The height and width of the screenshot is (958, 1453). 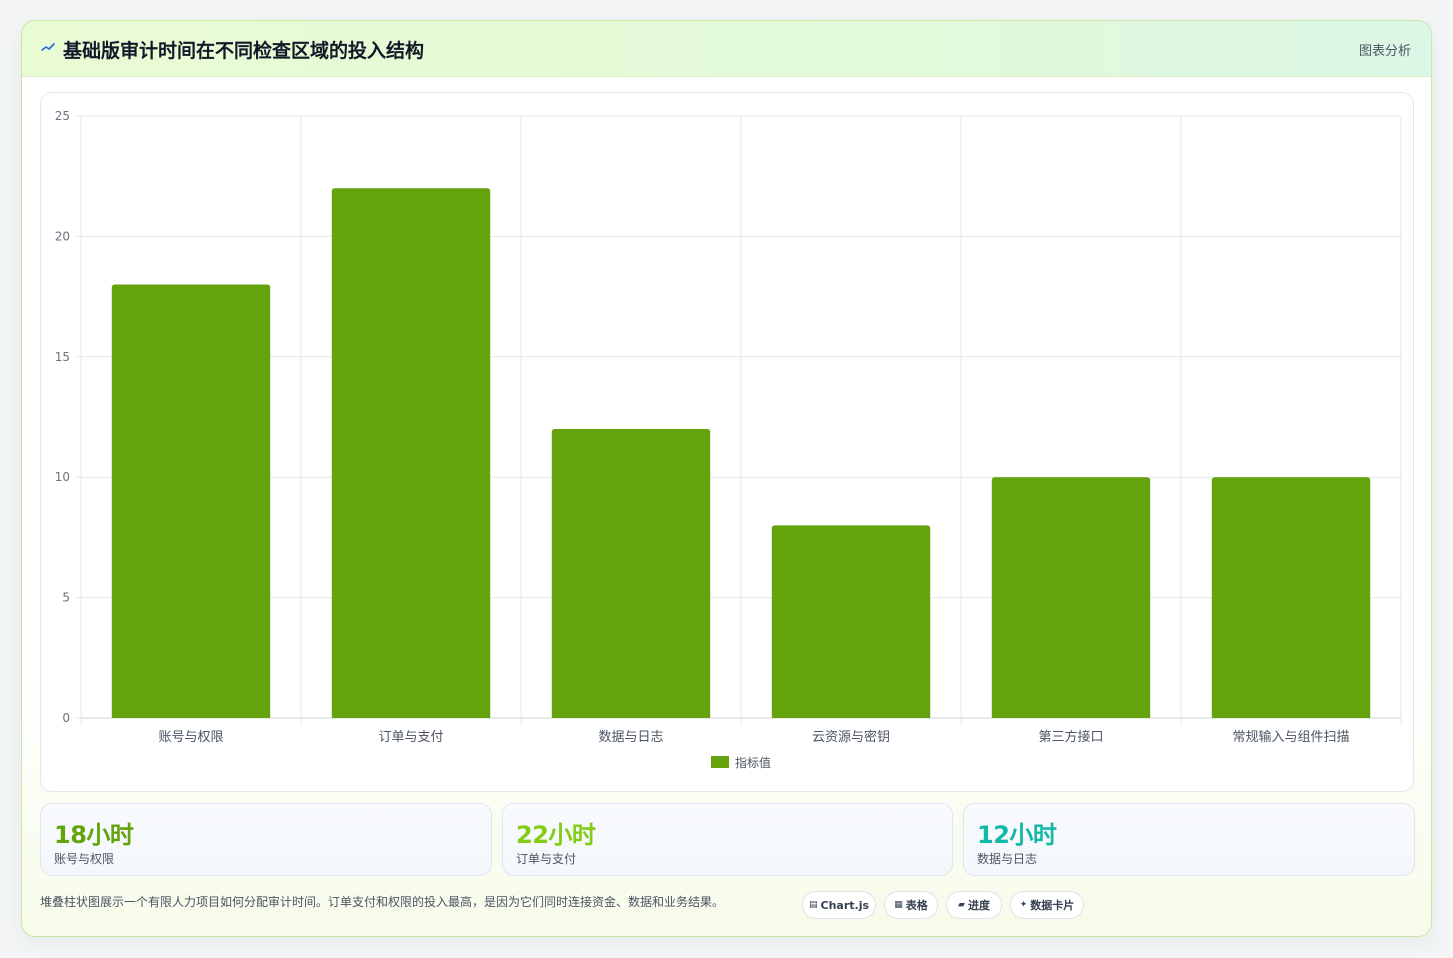 What do you see at coordinates (727, 839) in the screenshot?
I see `stat-card-payment: 22小时 订单与支付` at bounding box center [727, 839].